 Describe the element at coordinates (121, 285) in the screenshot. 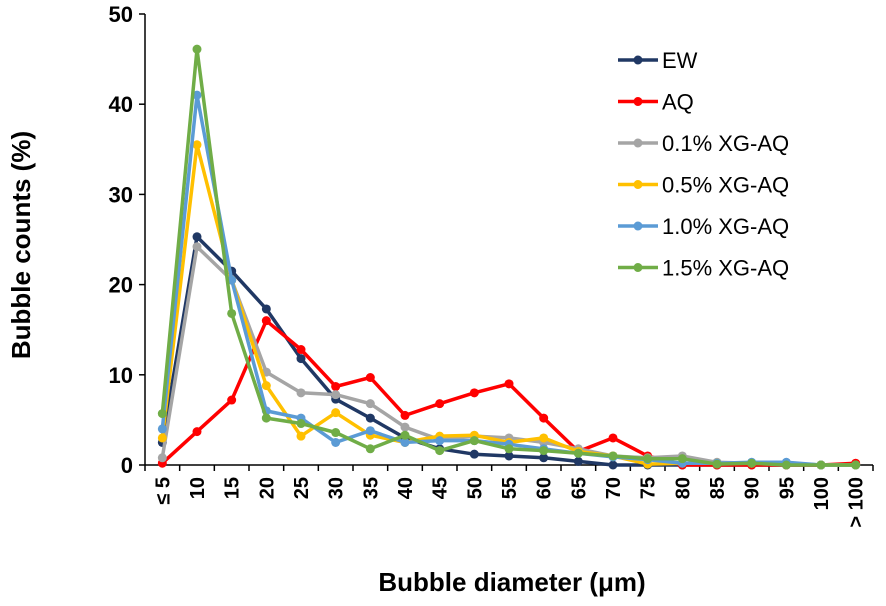

I see `y-tick-label: 20` at that location.